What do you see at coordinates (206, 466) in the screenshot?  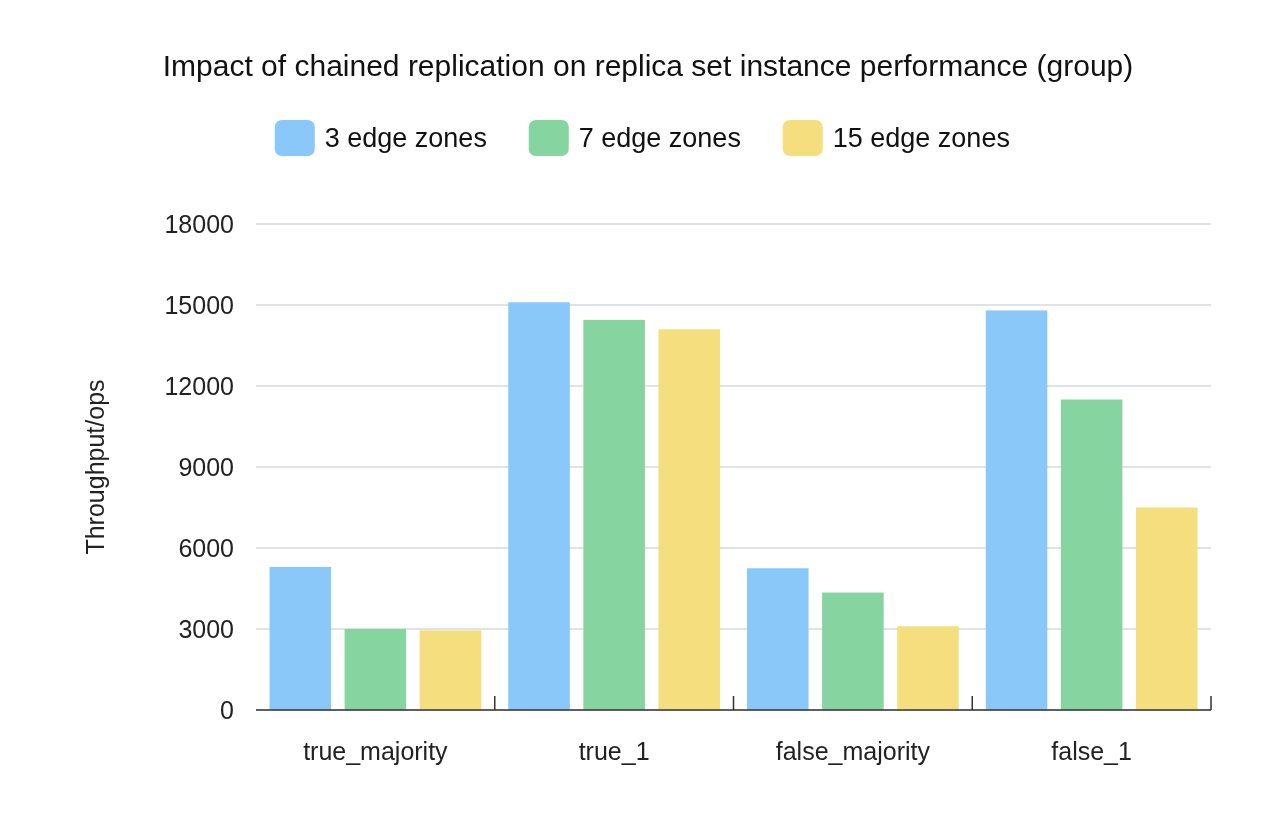 I see `y-tick-label: 9000` at bounding box center [206, 466].